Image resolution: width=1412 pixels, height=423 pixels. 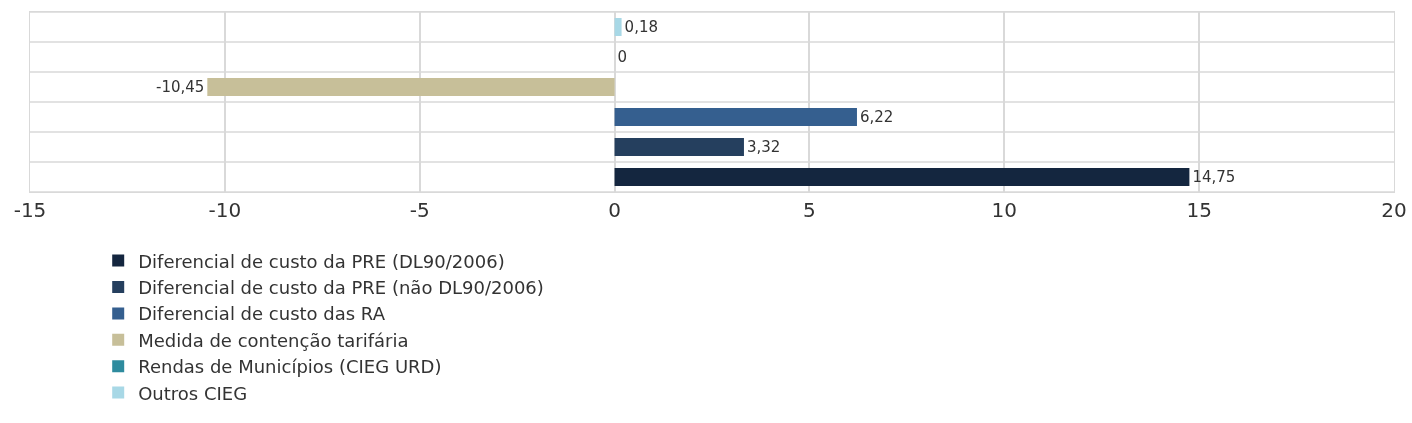 I want to click on x-tick-label: -15, so click(x=30, y=210).